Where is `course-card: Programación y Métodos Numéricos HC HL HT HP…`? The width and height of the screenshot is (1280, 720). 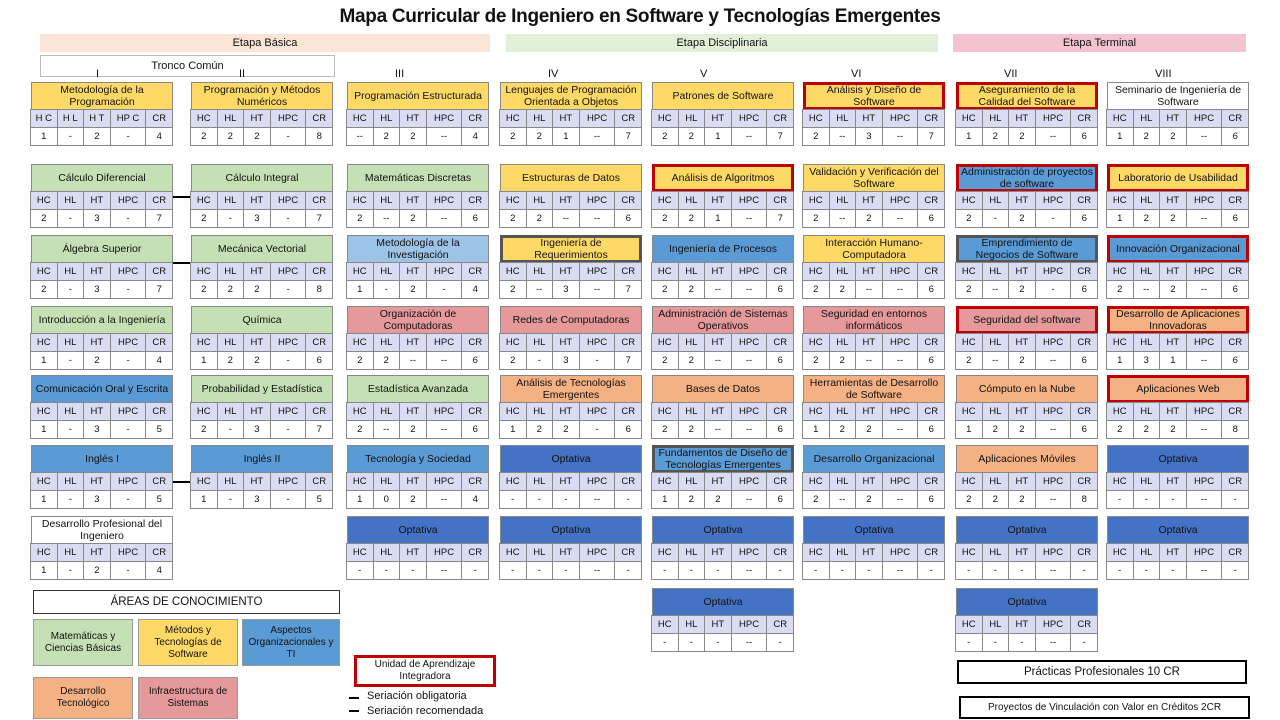
course-card: Programación y Métodos Numéricos HC HL HT HP… is located at coordinates (261, 114).